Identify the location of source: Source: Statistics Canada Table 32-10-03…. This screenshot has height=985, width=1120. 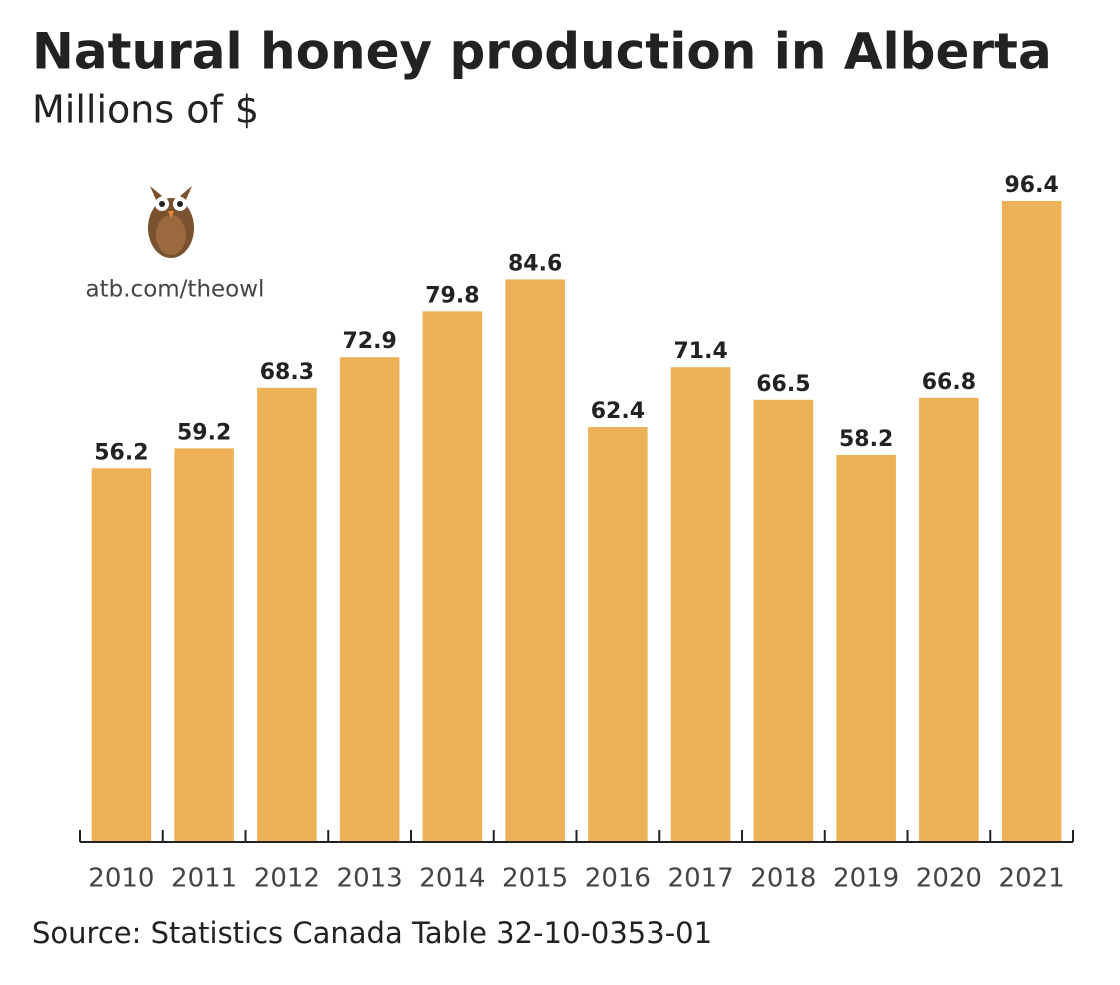
(372, 933).